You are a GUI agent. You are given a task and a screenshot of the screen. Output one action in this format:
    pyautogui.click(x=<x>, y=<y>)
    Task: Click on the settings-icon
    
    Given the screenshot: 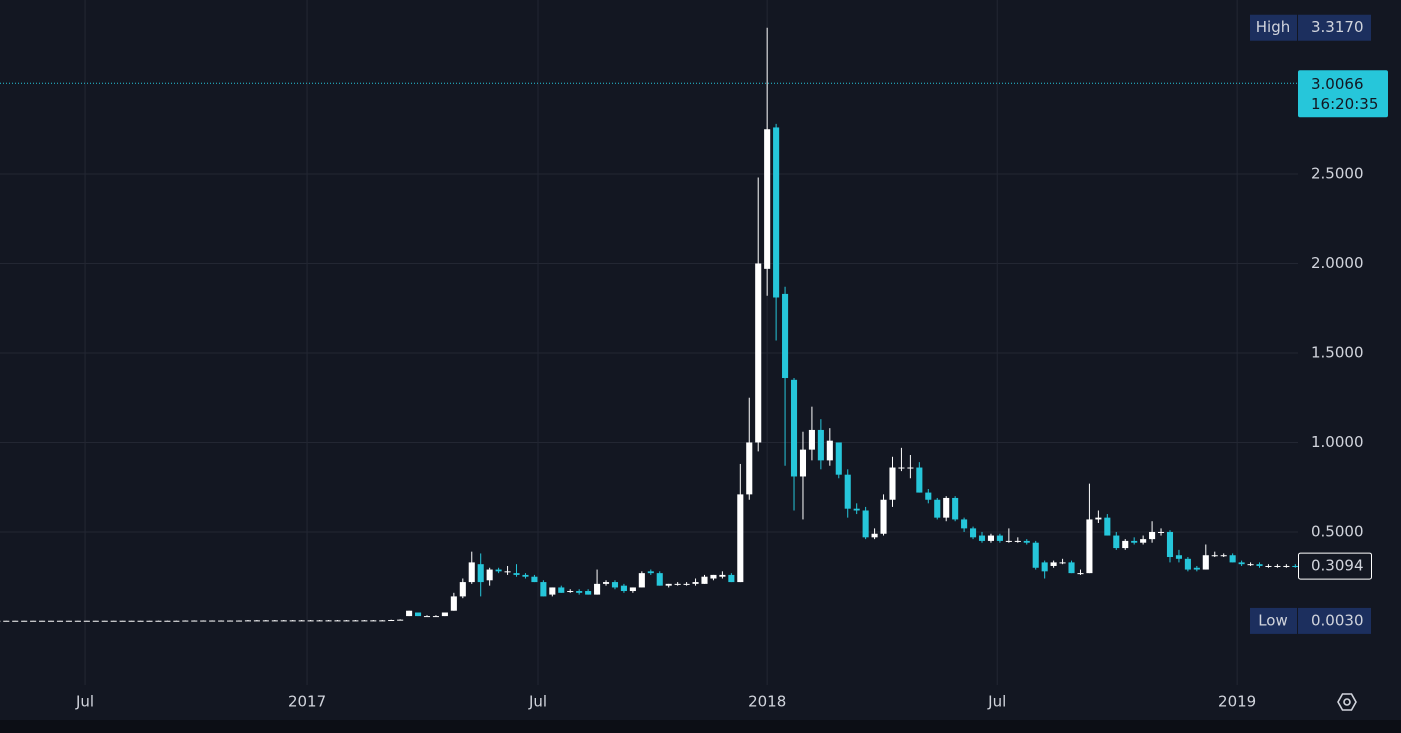 What is the action you would take?
    pyautogui.click(x=1347, y=702)
    